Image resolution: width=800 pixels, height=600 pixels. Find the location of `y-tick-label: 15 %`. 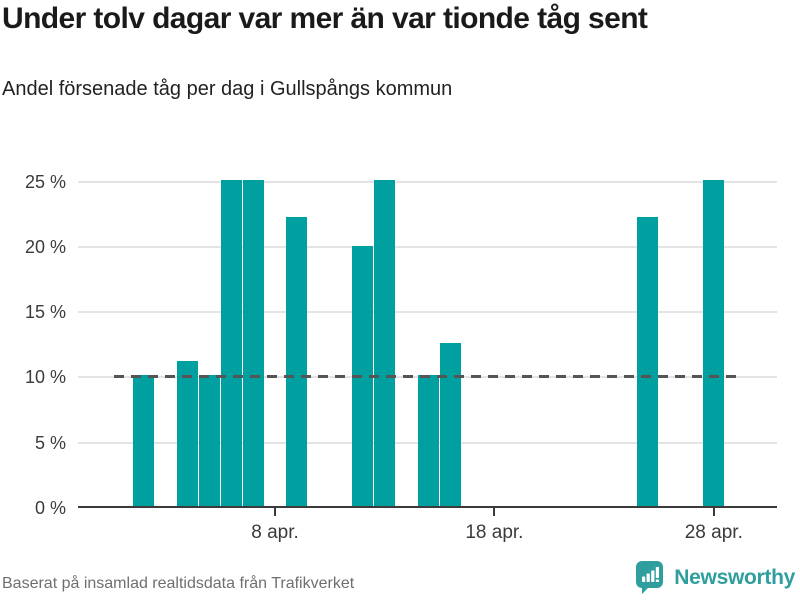

y-tick-label: 15 % is located at coordinates (45, 312).